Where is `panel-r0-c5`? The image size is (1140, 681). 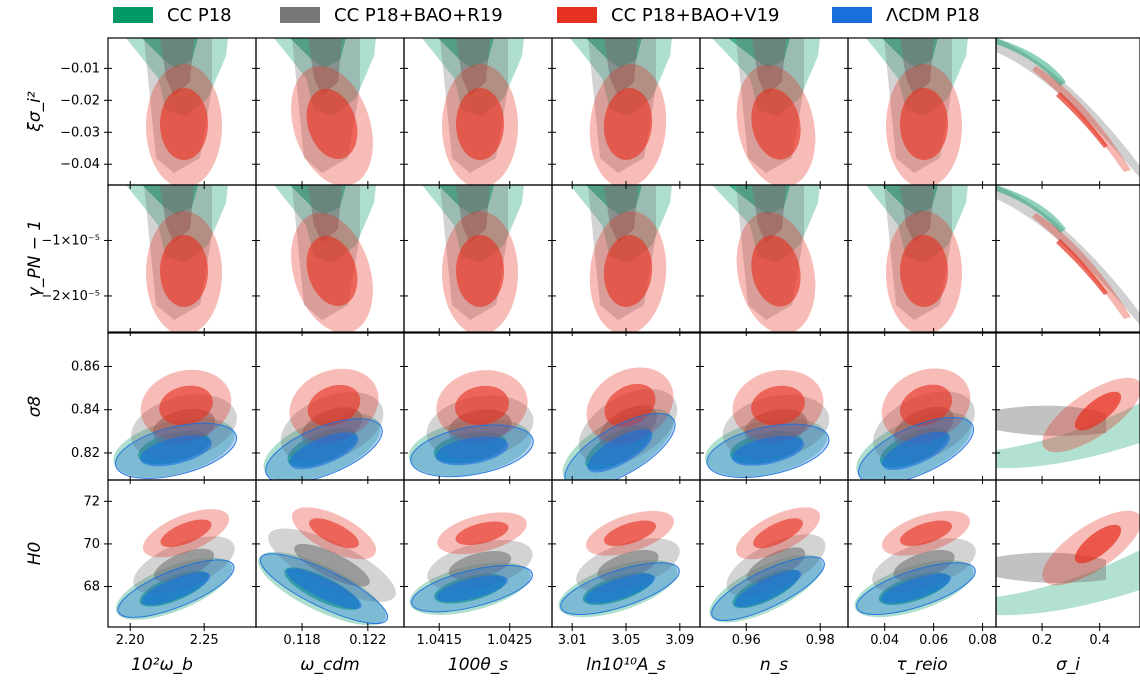
panel-r0-c5 is located at coordinates (917, 111).